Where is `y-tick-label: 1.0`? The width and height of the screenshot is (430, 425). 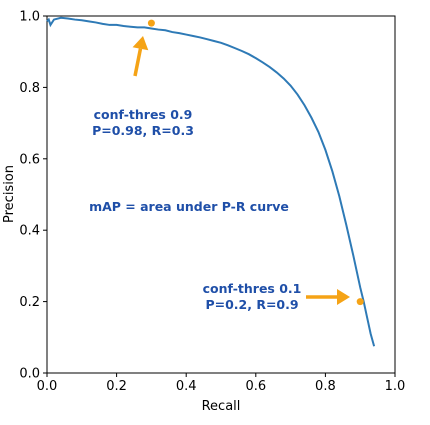 y-tick-label: 1.0 is located at coordinates (29, 17).